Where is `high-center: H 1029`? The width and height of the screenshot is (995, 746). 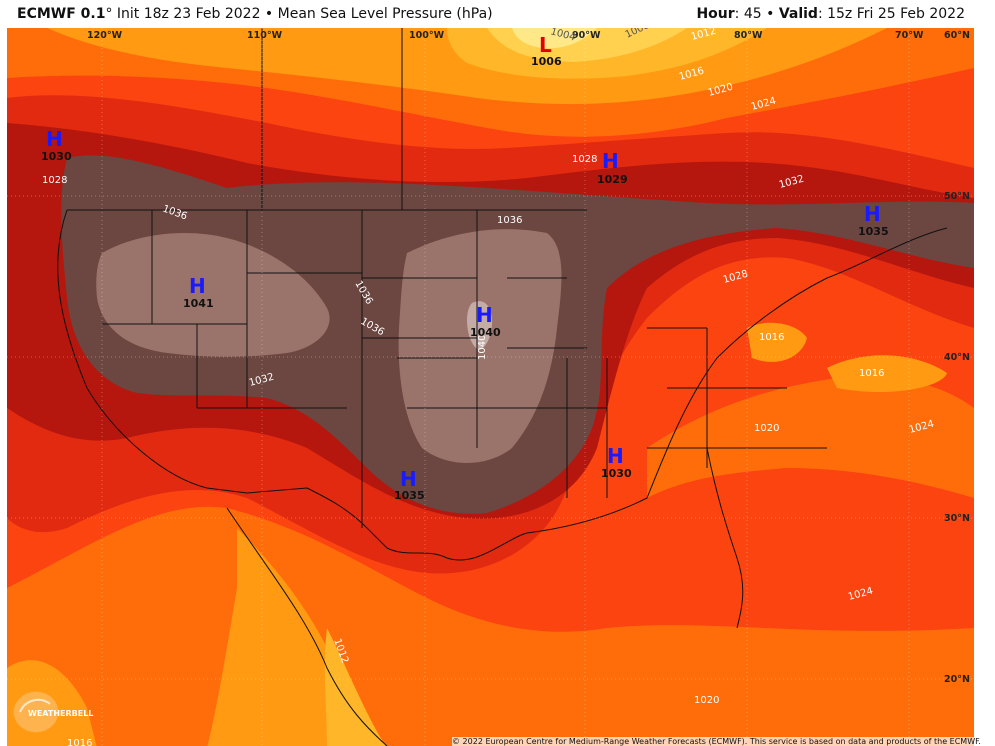
high-center: H 1029 is located at coordinates (612, 167).